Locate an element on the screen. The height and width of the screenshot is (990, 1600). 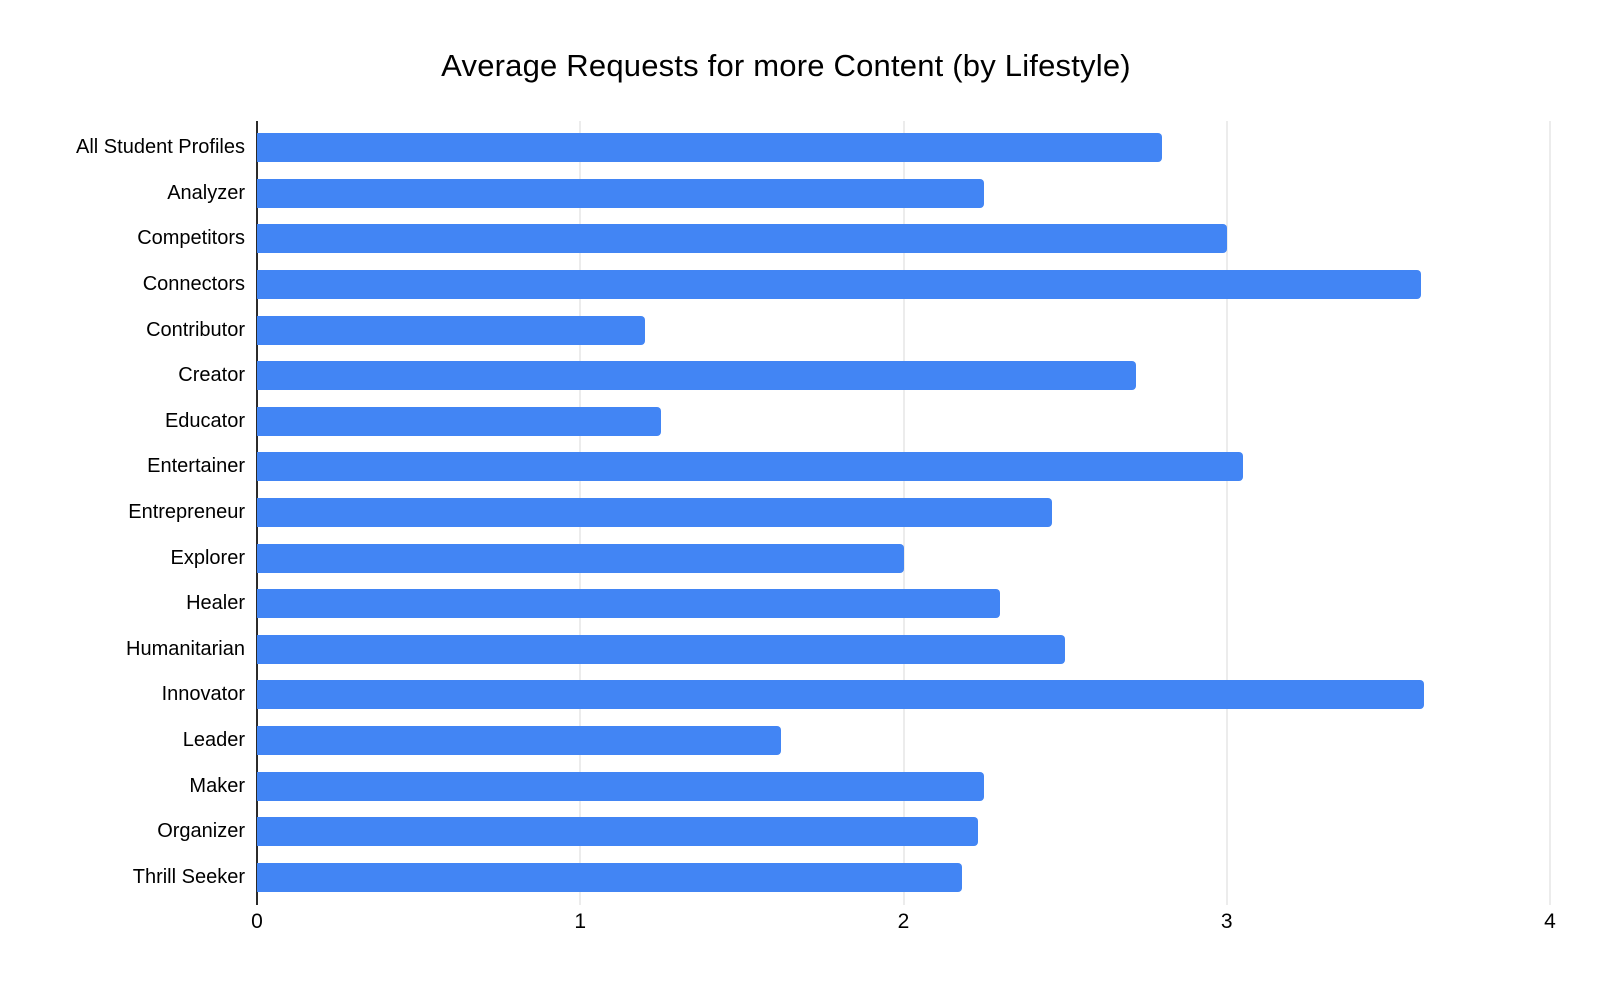
x-axis: 0 1 2 3 4 is located at coordinates (903, 927).